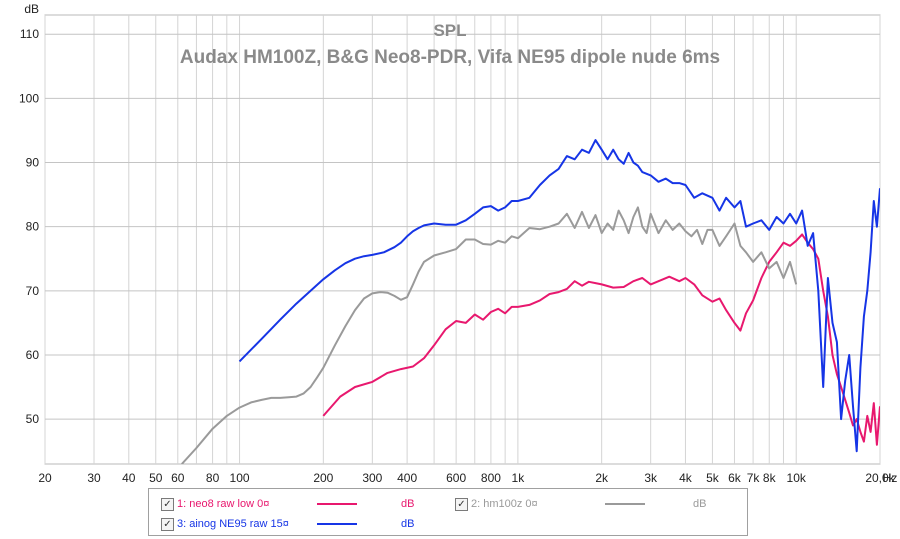 This screenshot has width=900, height=539. I want to click on x-tick-label: 300, so click(372, 478).